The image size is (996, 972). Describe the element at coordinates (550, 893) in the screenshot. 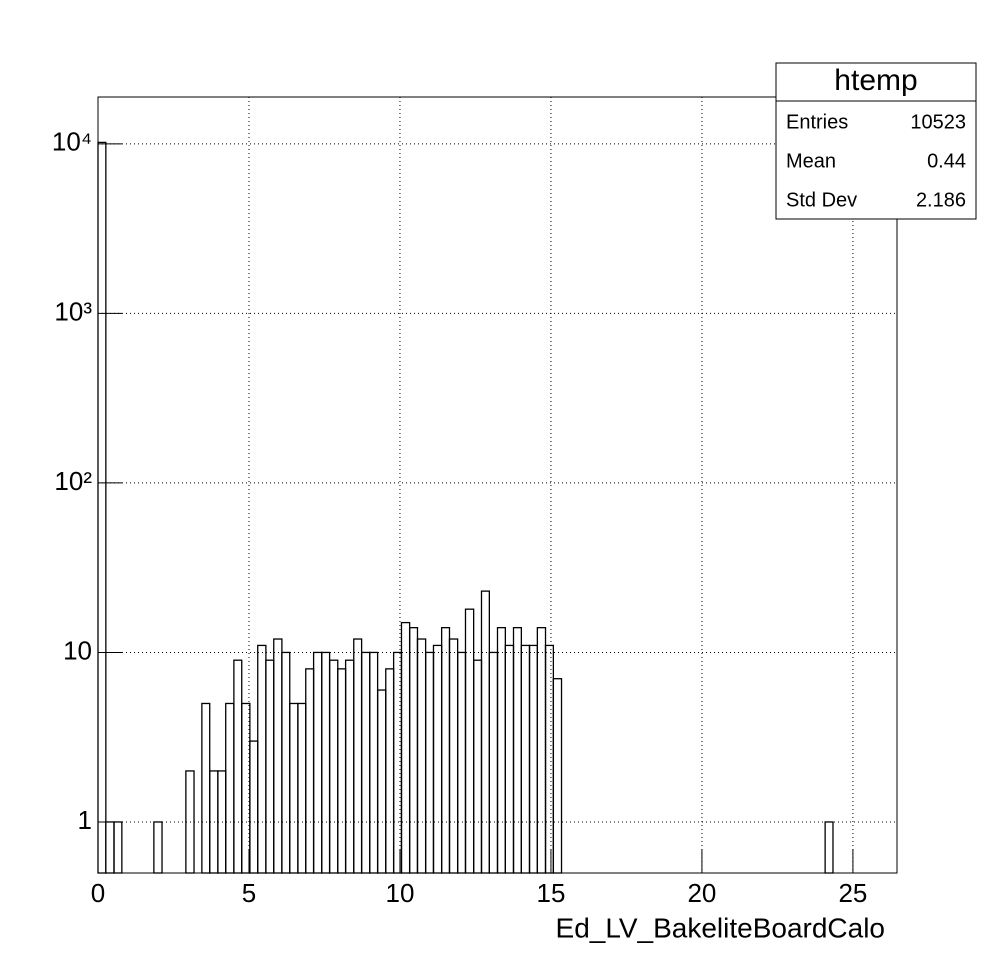

I see `x-tick-label: 15` at that location.